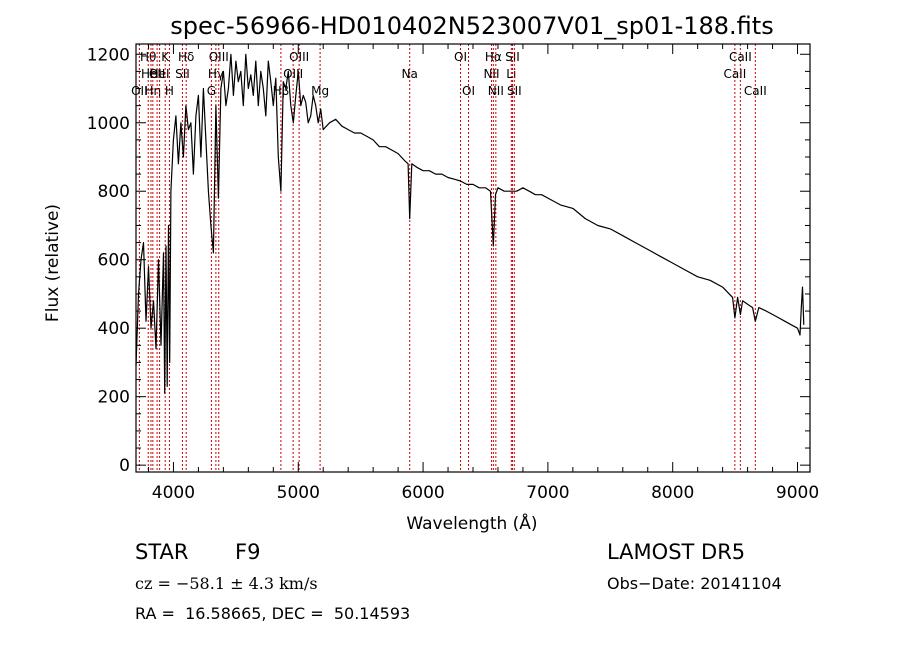  I want to click on marker-label-6: K, so click(165, 57).